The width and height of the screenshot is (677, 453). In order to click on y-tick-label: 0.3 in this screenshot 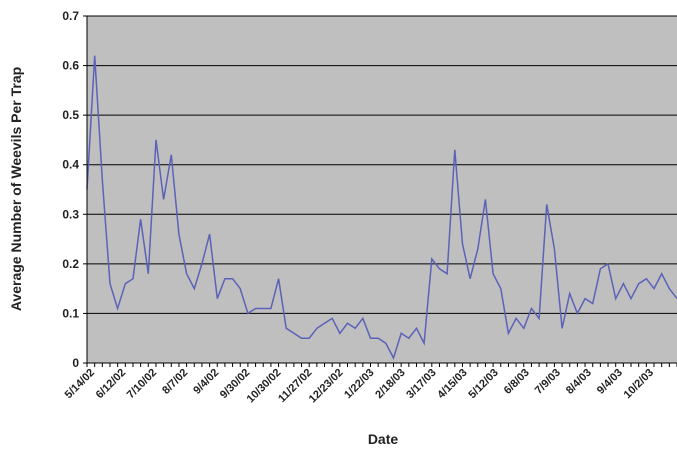, I will do `click(70, 214)`.